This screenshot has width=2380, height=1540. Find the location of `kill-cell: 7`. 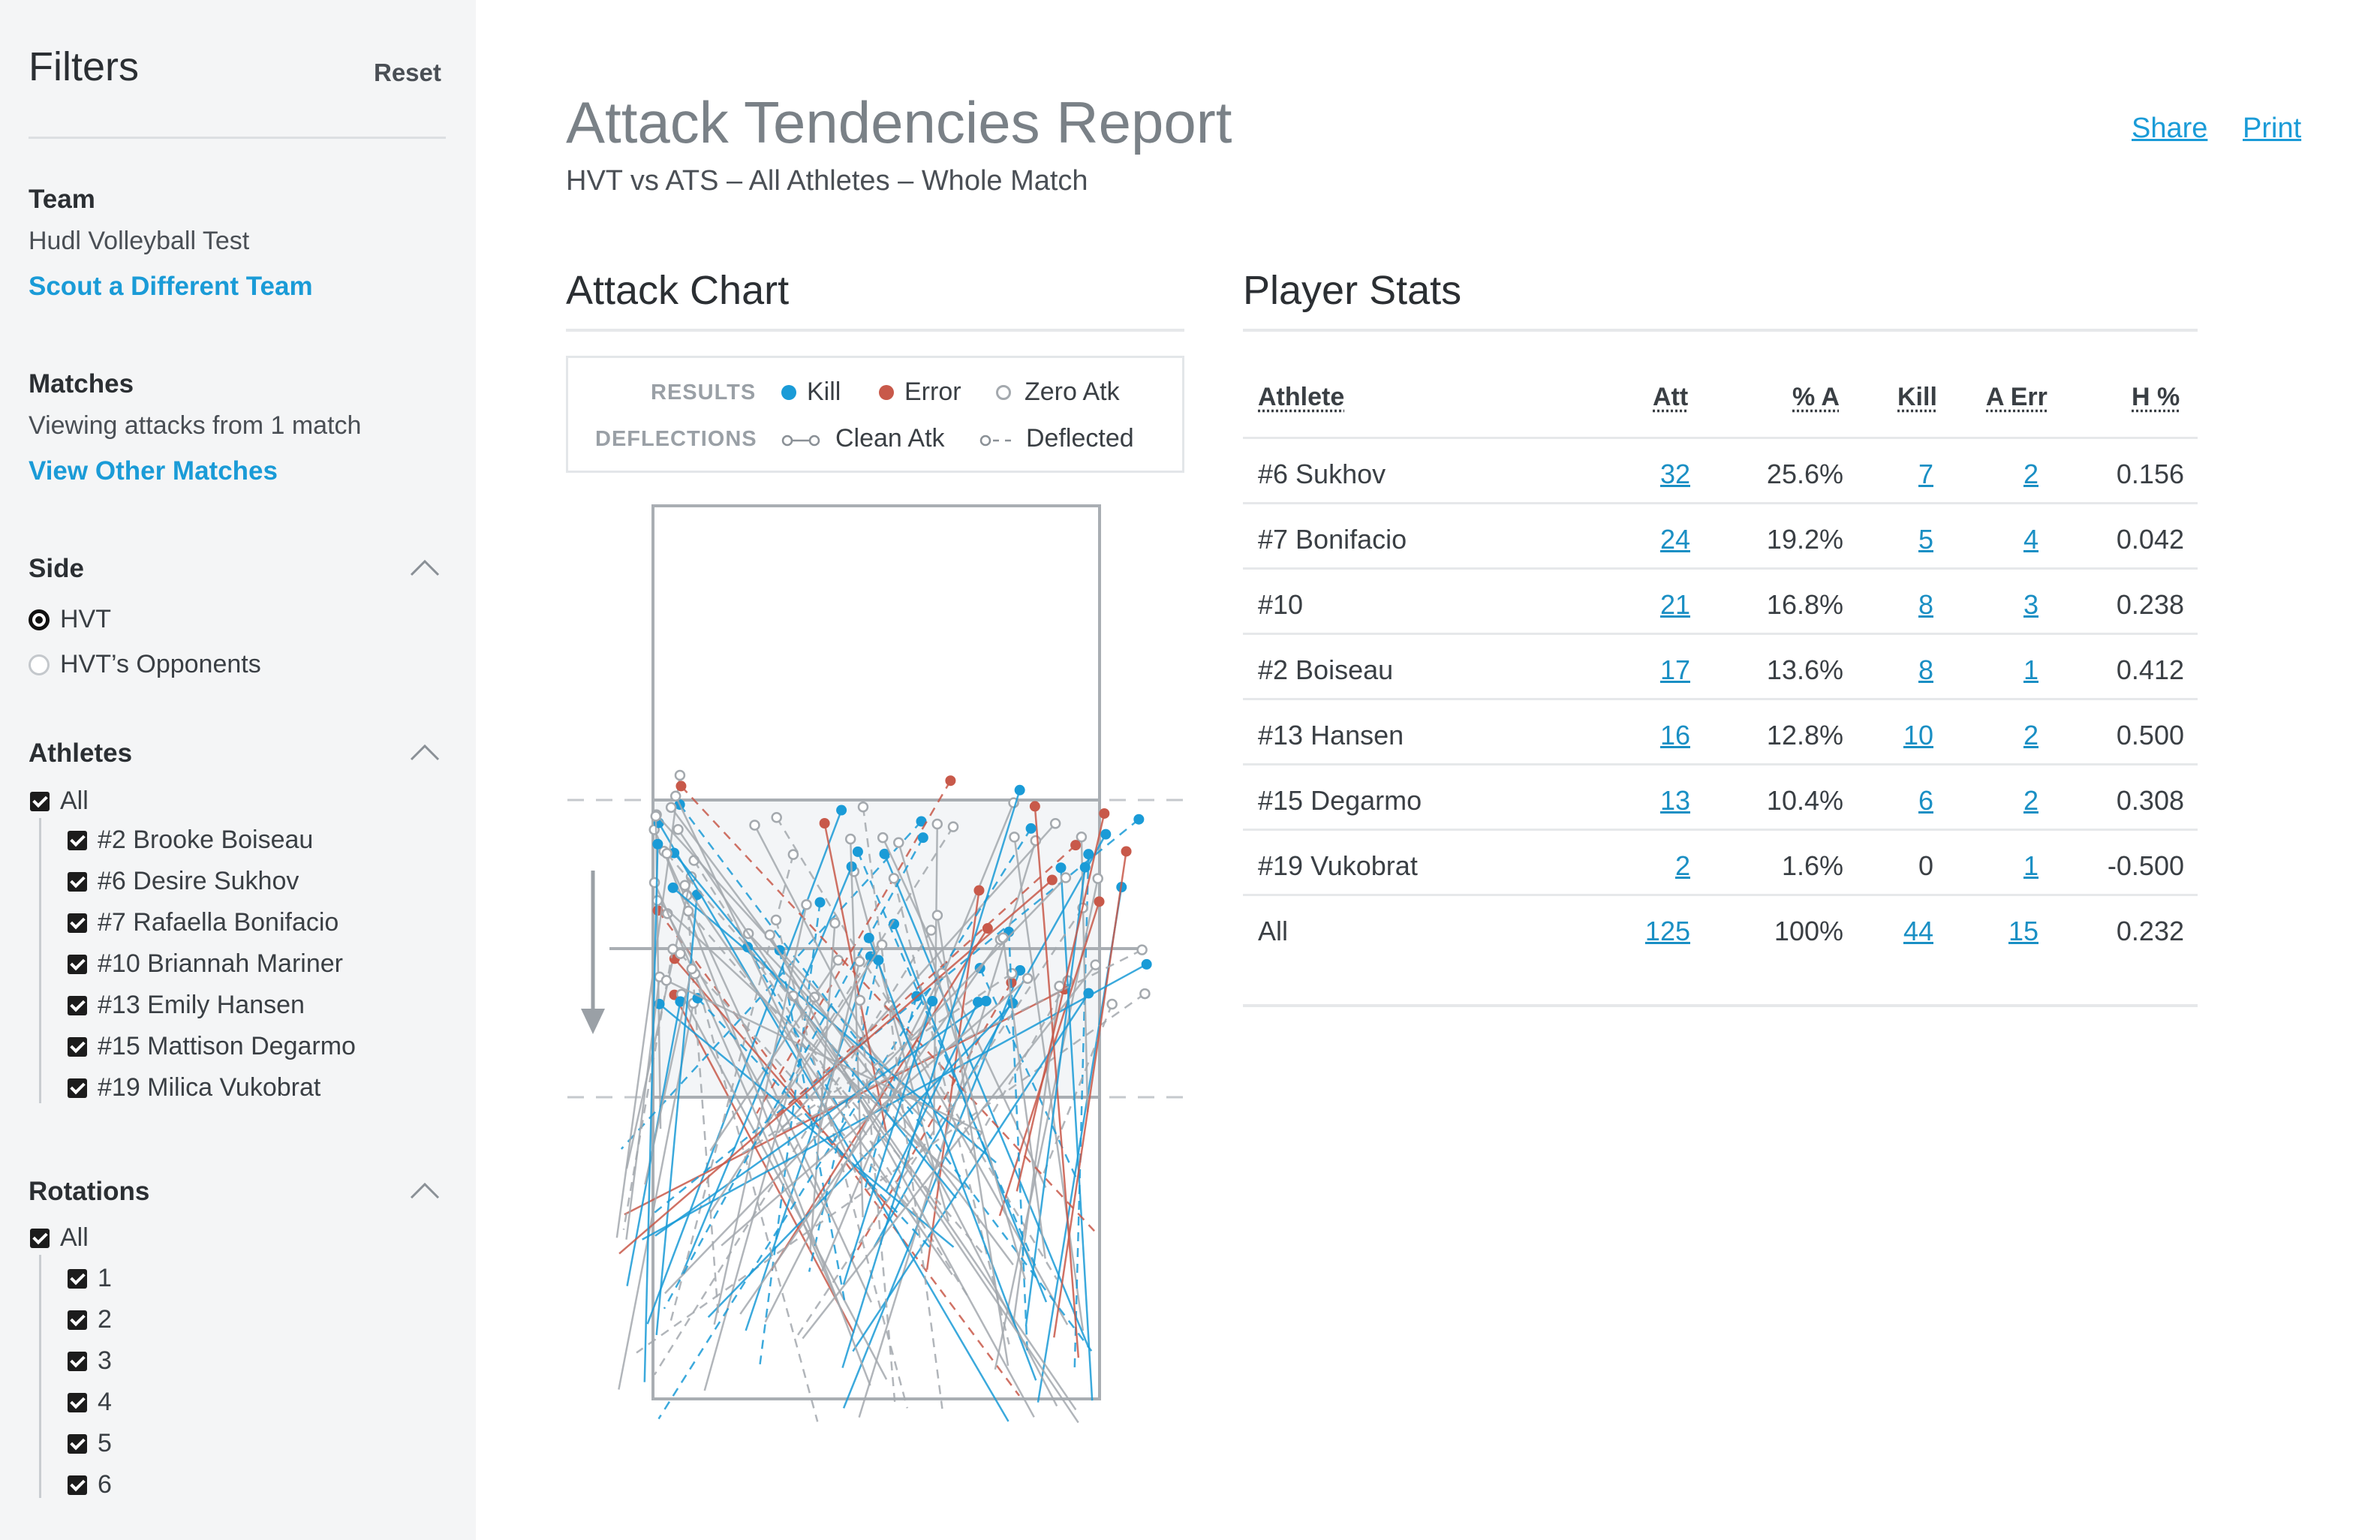

kill-cell: 7 is located at coordinates (1925, 474).